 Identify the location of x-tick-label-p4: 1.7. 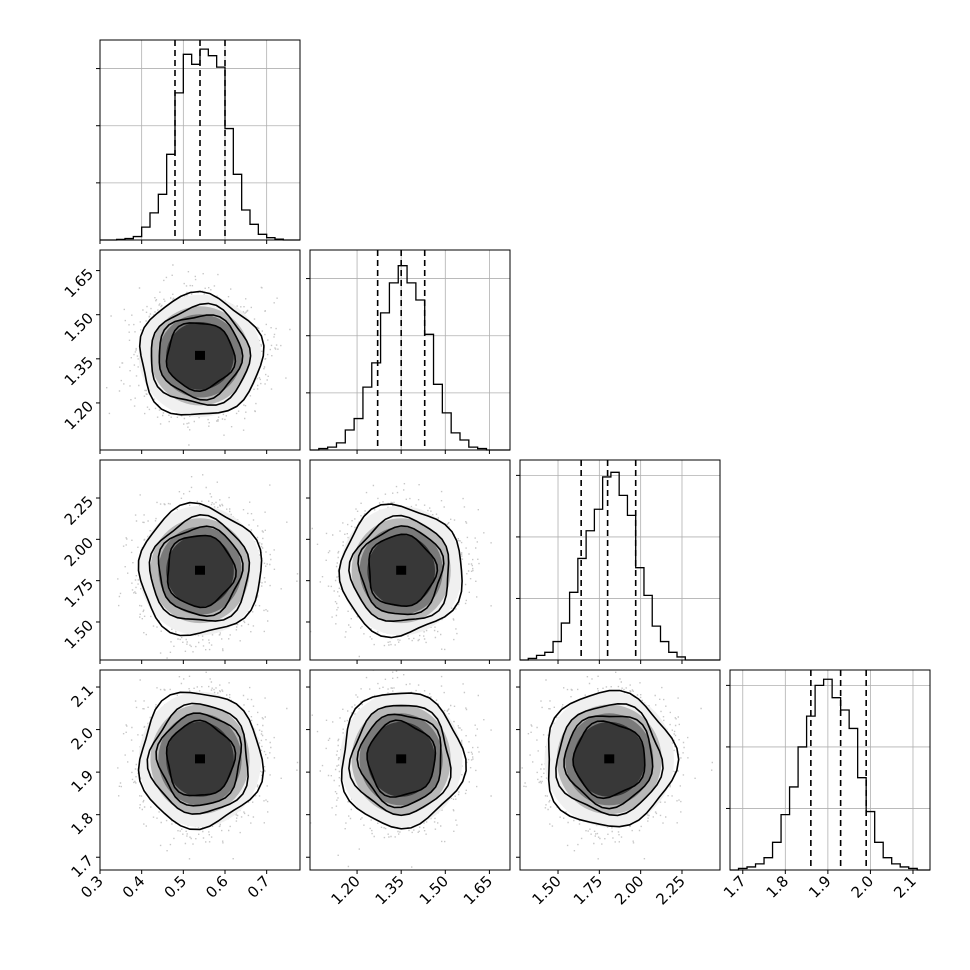
(735, 887).